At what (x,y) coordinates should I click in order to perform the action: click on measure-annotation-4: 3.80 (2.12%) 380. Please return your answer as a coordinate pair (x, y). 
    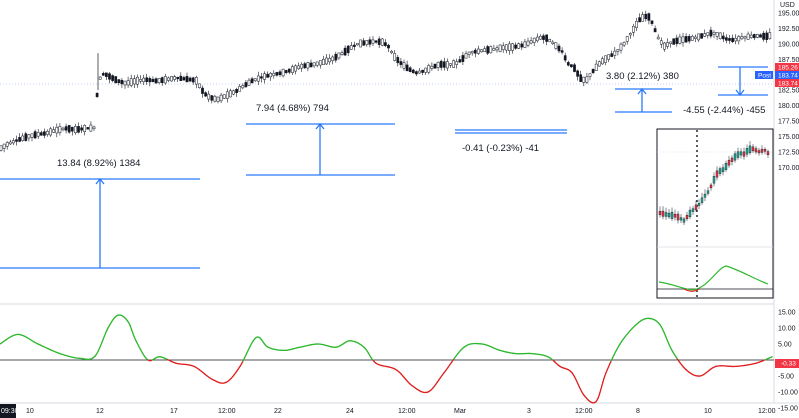
    Looking at the image, I should click on (642, 76).